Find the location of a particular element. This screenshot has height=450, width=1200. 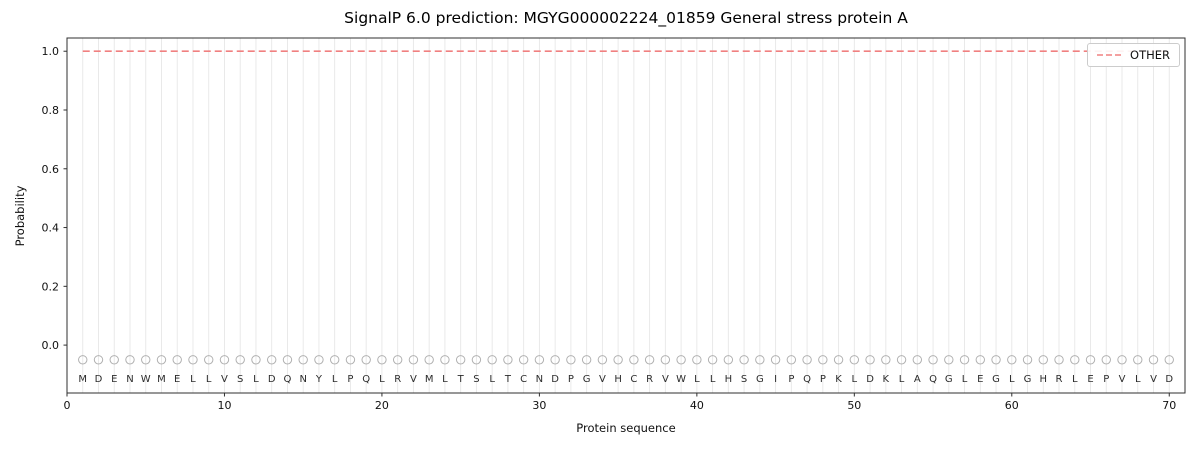

svg-text: 0 is located at coordinates (67, 405).